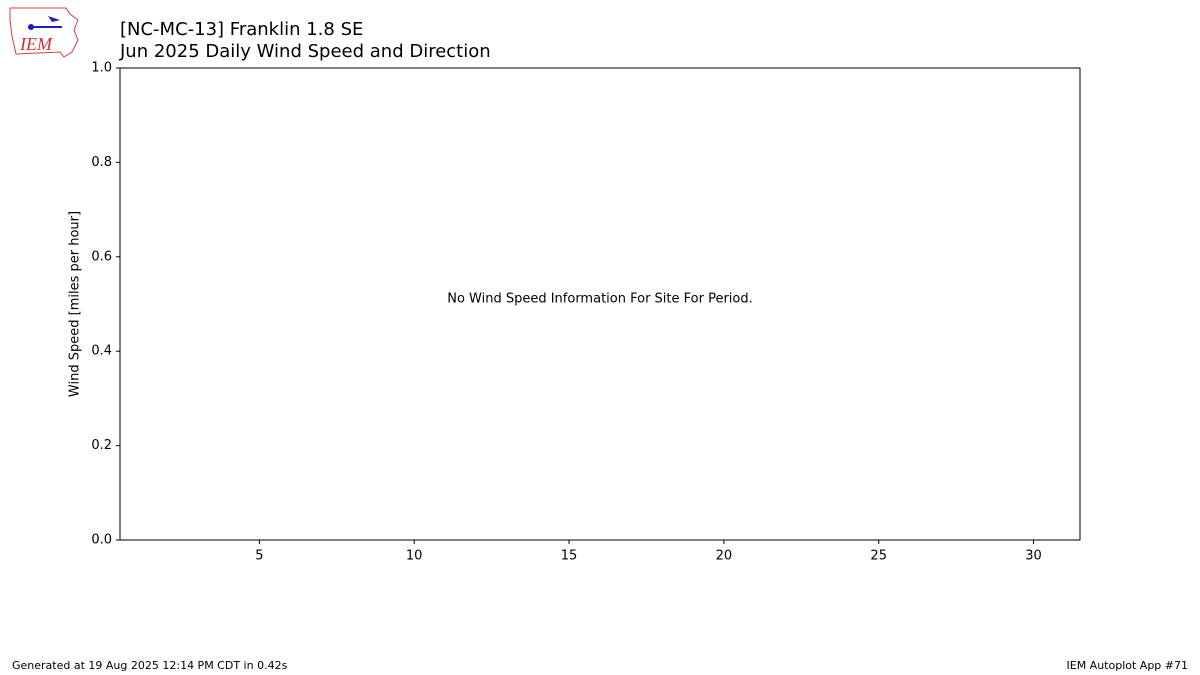  I want to click on x-tick-label: 25, so click(878, 556).